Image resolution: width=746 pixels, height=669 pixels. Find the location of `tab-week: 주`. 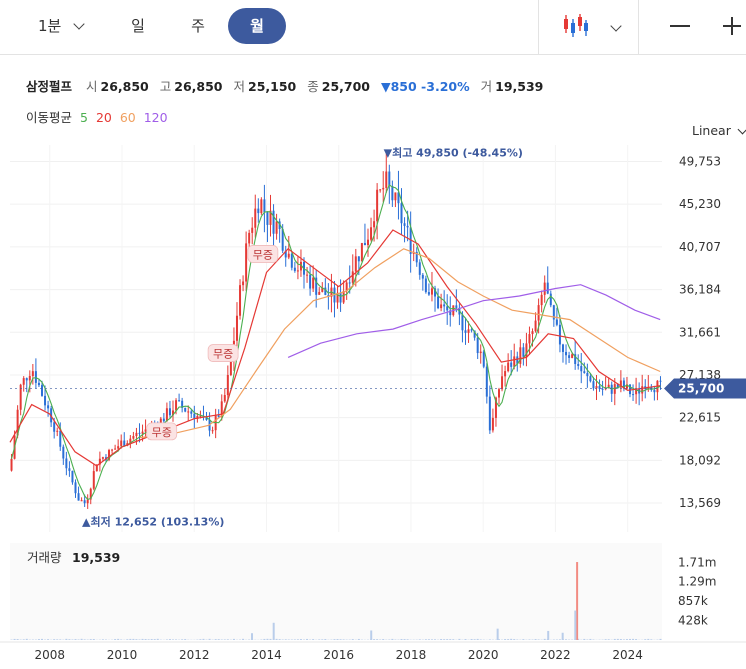

tab-week: 주 is located at coordinates (198, 26).